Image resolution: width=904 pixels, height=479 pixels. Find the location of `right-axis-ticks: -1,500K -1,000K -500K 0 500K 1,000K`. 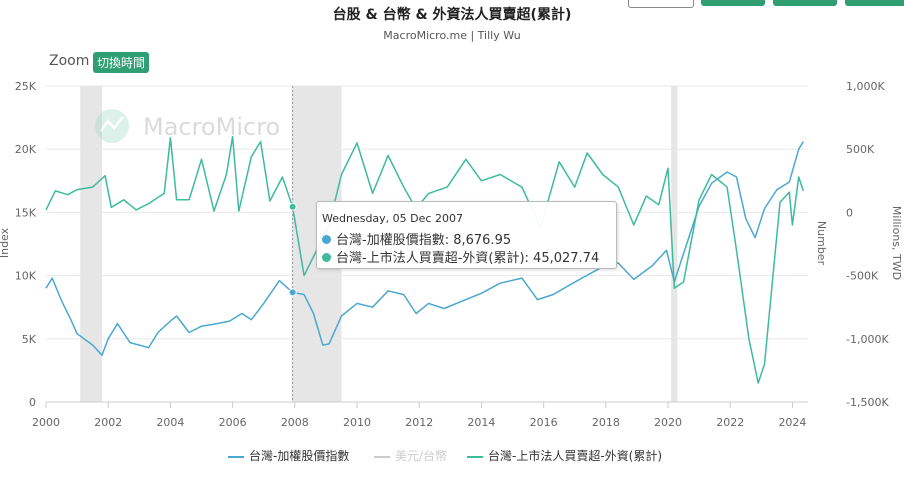

right-axis-ticks: -1,500K -1,000K -500K 0 500K 1,000K is located at coordinates (867, 244).